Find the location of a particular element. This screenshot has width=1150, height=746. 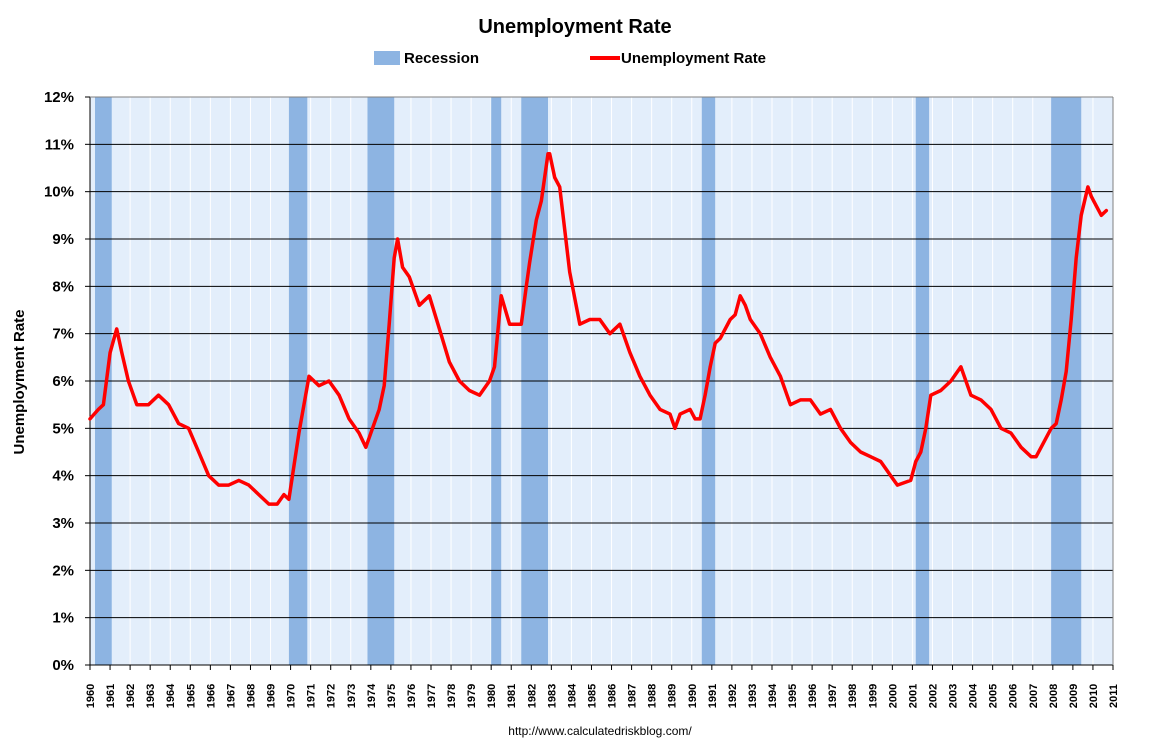

legend-line-label: Unemployment Rate is located at coordinates (693, 58).